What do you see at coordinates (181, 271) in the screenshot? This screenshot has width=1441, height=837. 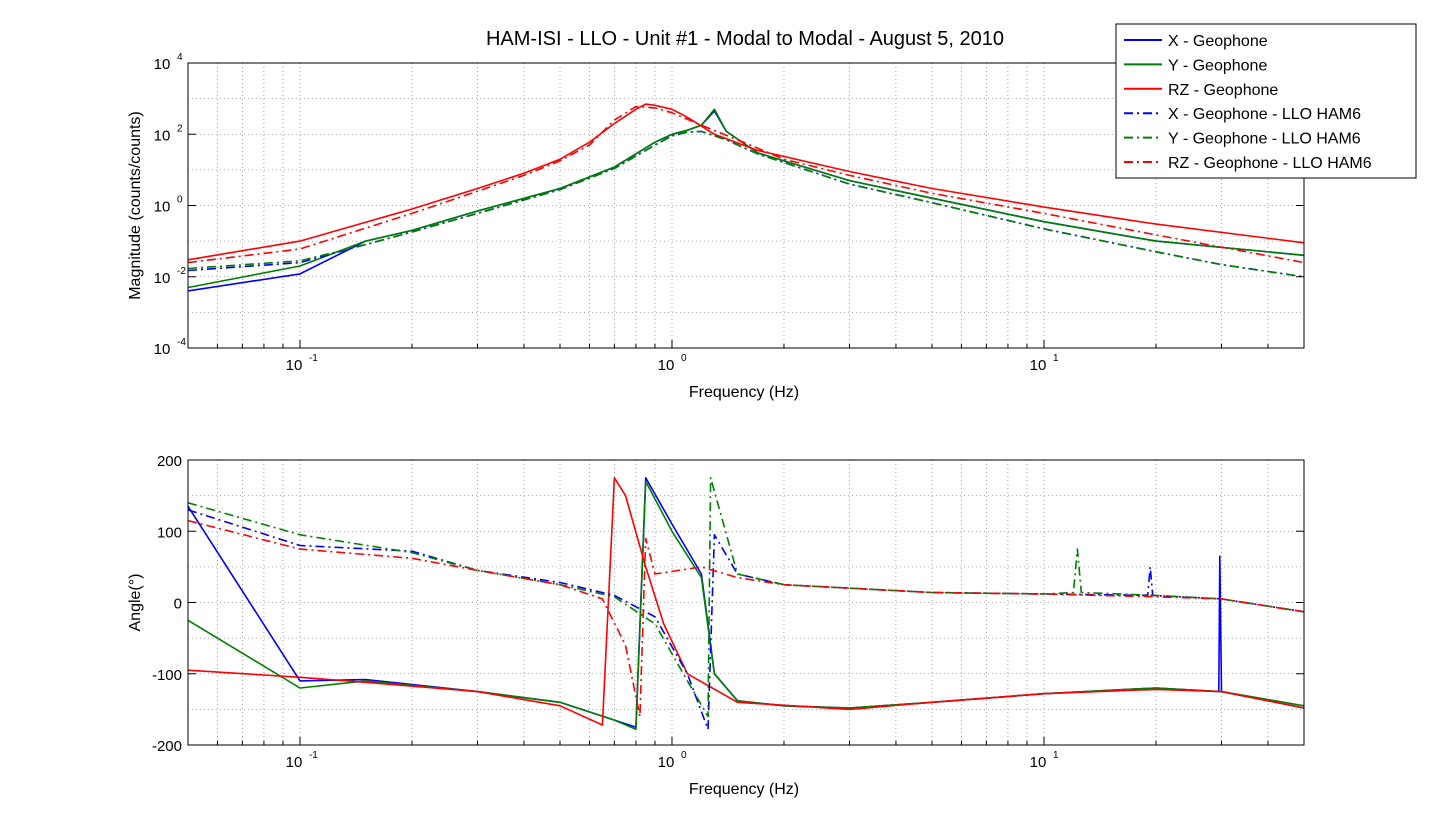 I see `y-tick-exponent: -2` at bounding box center [181, 271].